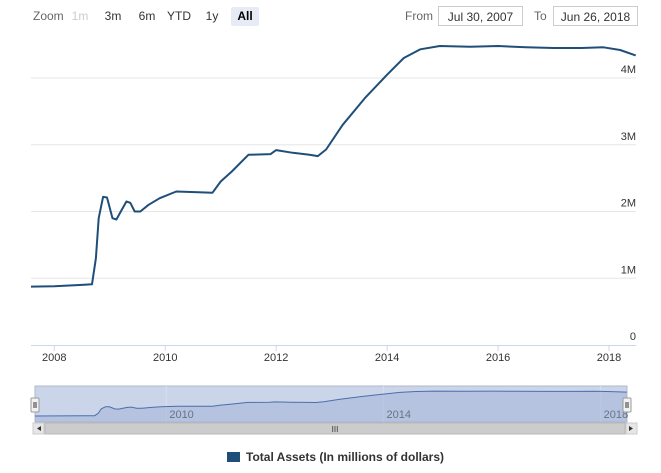 The image size is (661, 473). What do you see at coordinates (628, 70) in the screenshot?
I see `y-tick-label: 4M` at bounding box center [628, 70].